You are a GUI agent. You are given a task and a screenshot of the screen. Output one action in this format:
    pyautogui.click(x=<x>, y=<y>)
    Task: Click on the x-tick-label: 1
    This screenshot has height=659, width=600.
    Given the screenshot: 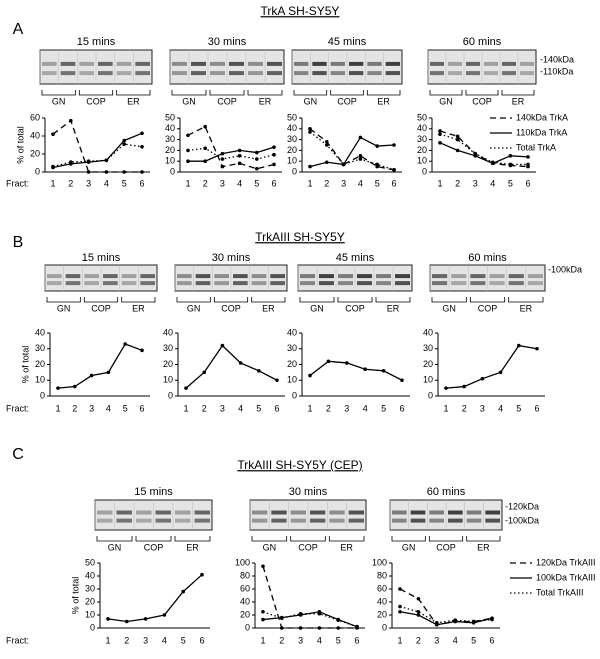 What is the action you would take?
    pyautogui.click(x=187, y=183)
    